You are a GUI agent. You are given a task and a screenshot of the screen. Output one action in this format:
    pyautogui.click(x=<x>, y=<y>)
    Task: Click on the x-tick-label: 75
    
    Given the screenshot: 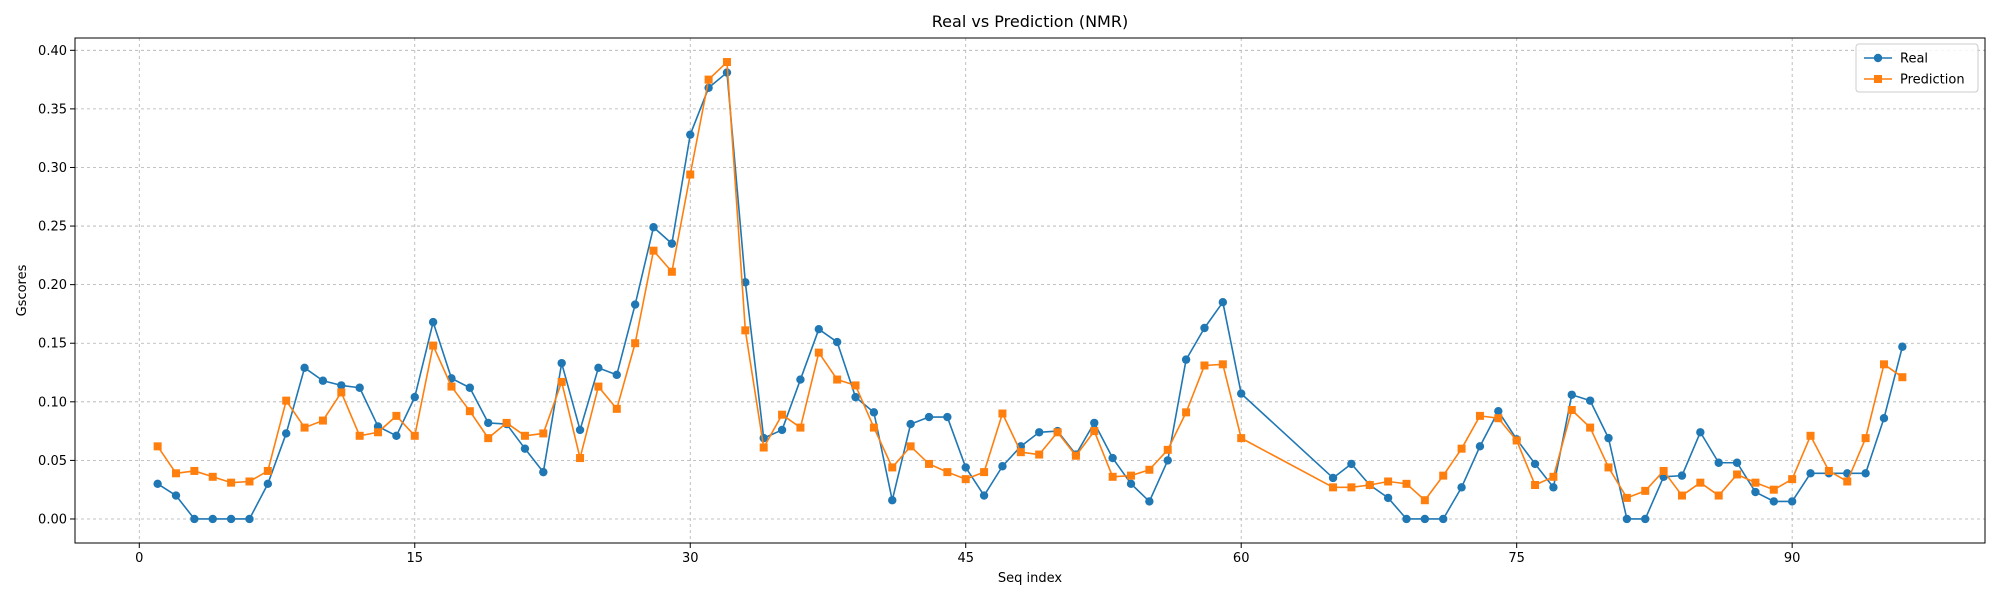 What is the action you would take?
    pyautogui.click(x=1516, y=558)
    